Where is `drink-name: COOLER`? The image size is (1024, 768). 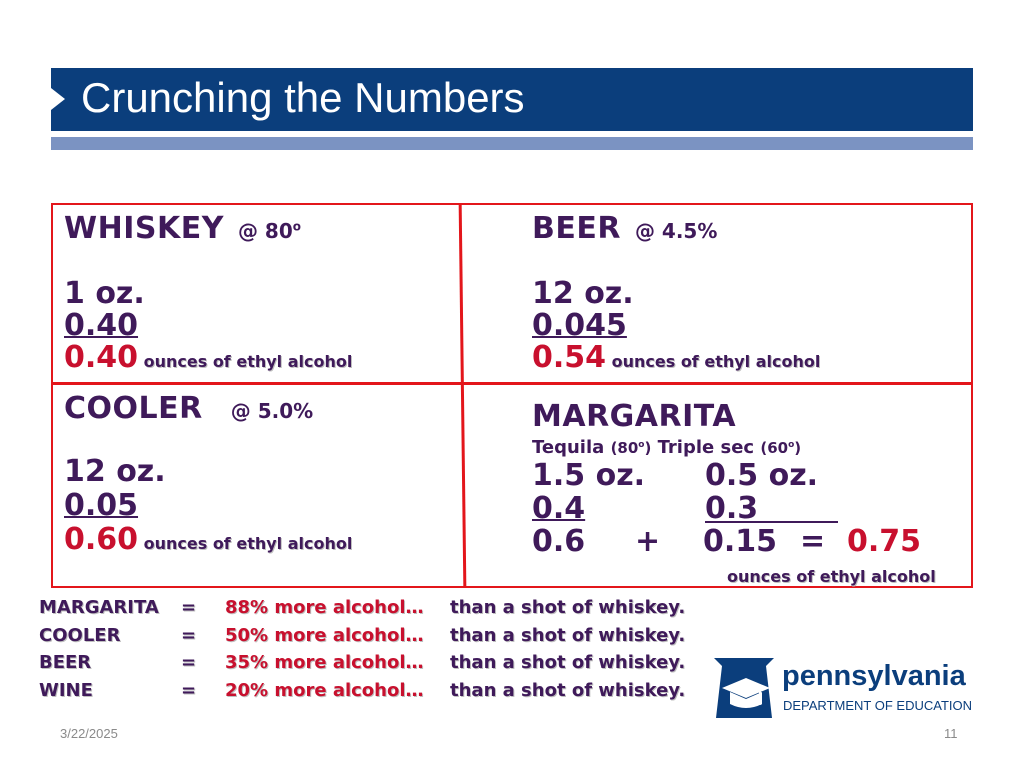 drink-name: COOLER is located at coordinates (133, 408).